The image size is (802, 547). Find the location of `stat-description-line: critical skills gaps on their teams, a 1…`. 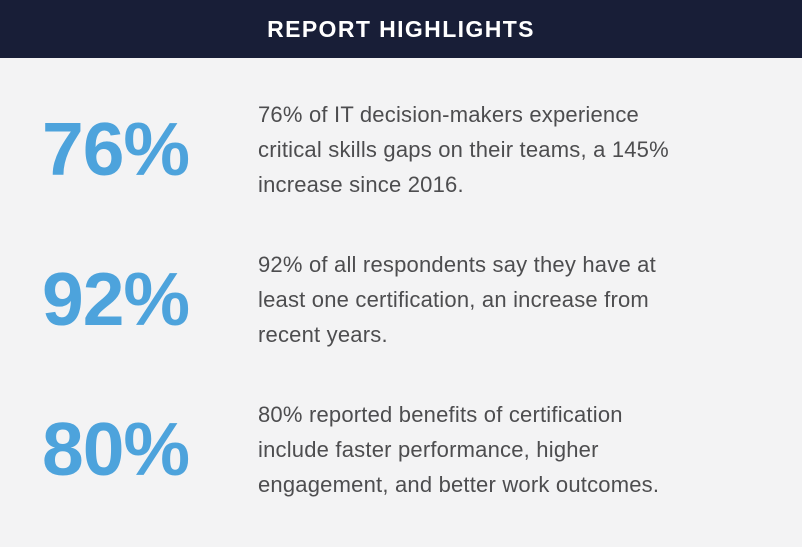

stat-description-line: critical skills gaps on their teams, a 1… is located at coordinates (463, 149).